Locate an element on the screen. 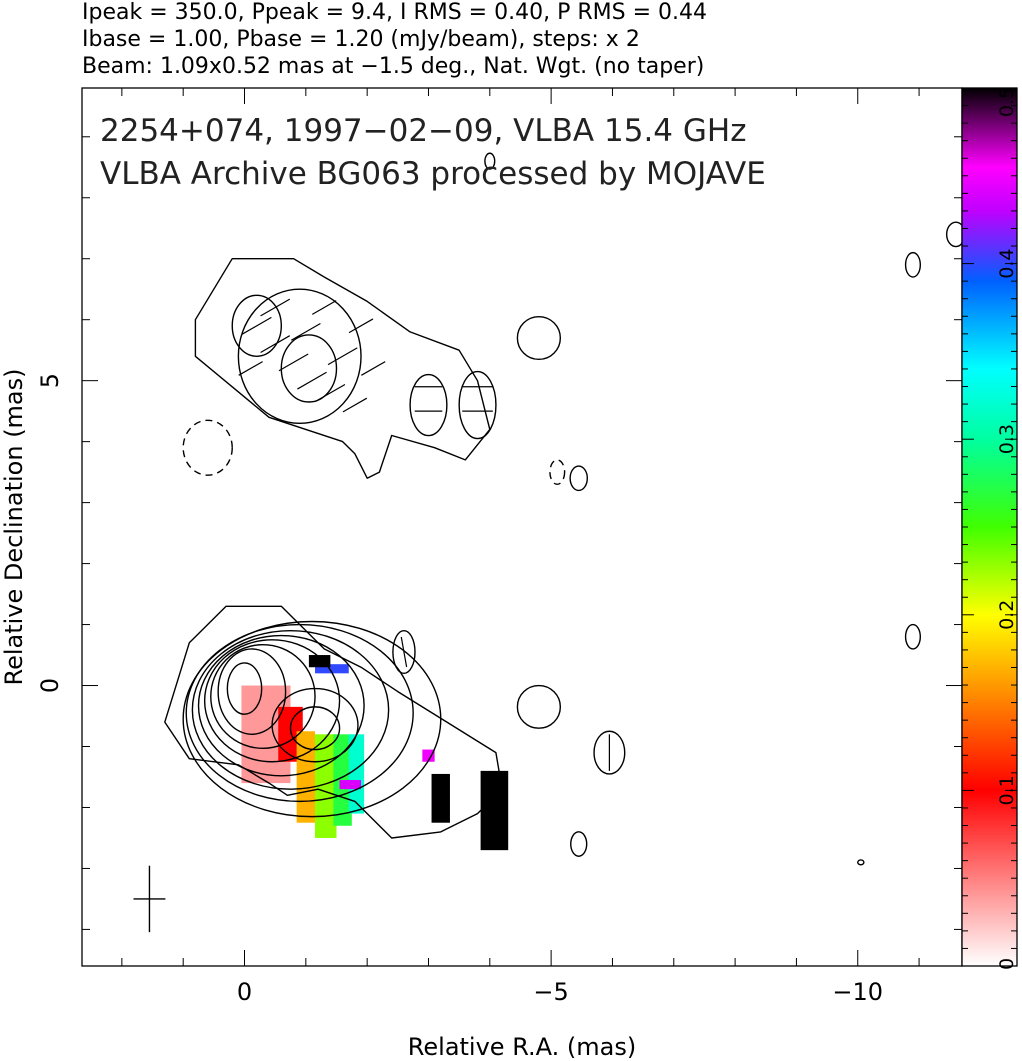 The height and width of the screenshot is (1061, 1022). colorbar-tick-label: 0 is located at coordinates (1007, 964).